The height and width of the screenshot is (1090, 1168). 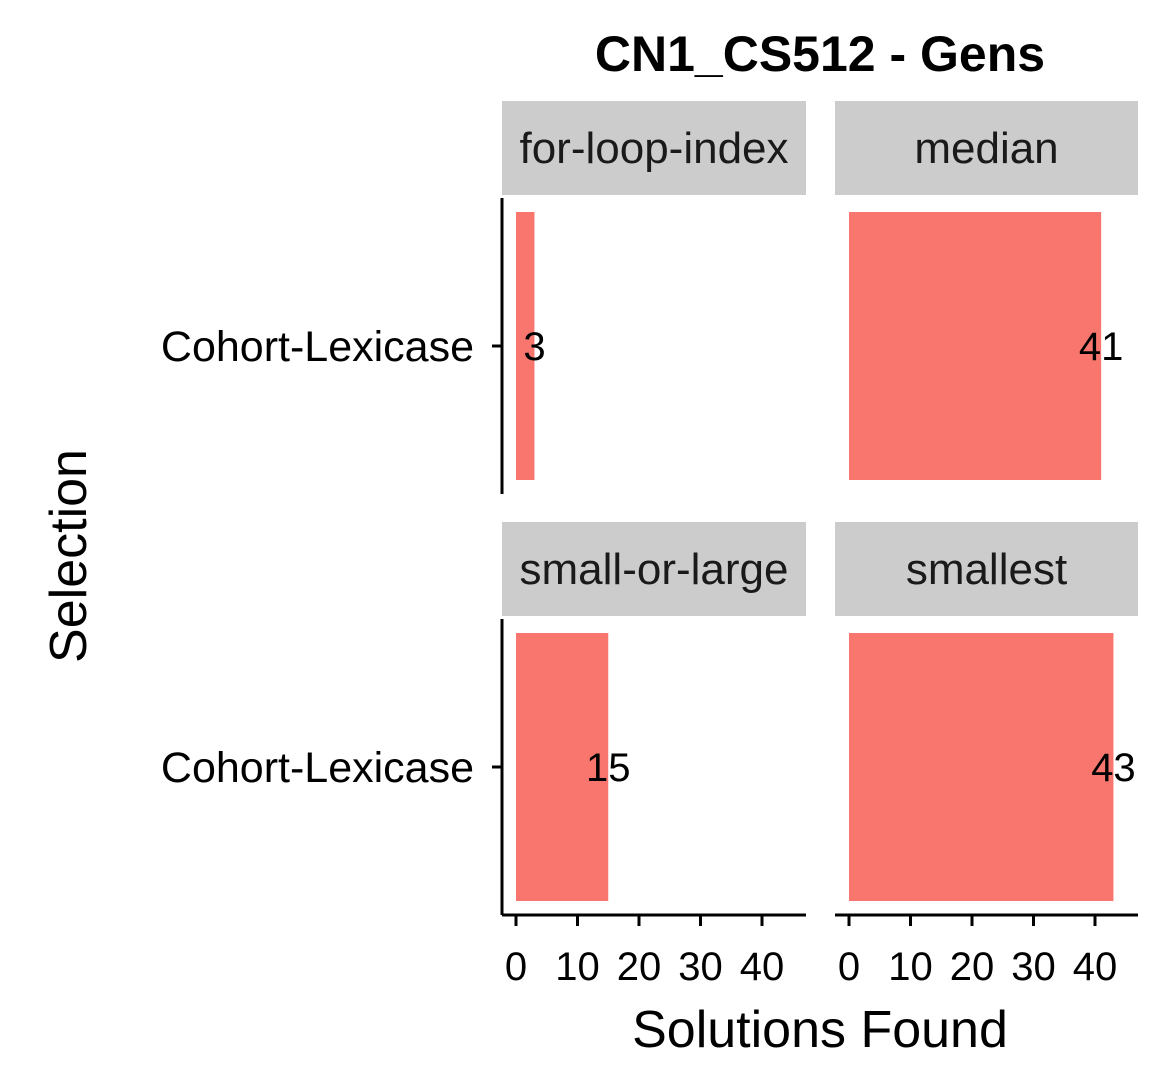 What do you see at coordinates (820, 1030) in the screenshot?
I see `x-axis-label: Solutions Found` at bounding box center [820, 1030].